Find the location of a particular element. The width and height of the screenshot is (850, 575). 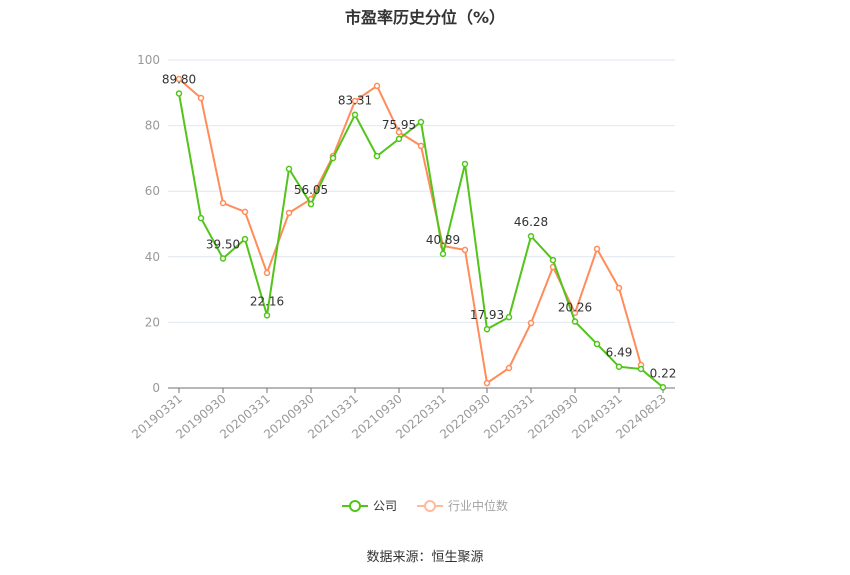

chart-title: 市盈率历史分位（%） is located at coordinates (425, 17).